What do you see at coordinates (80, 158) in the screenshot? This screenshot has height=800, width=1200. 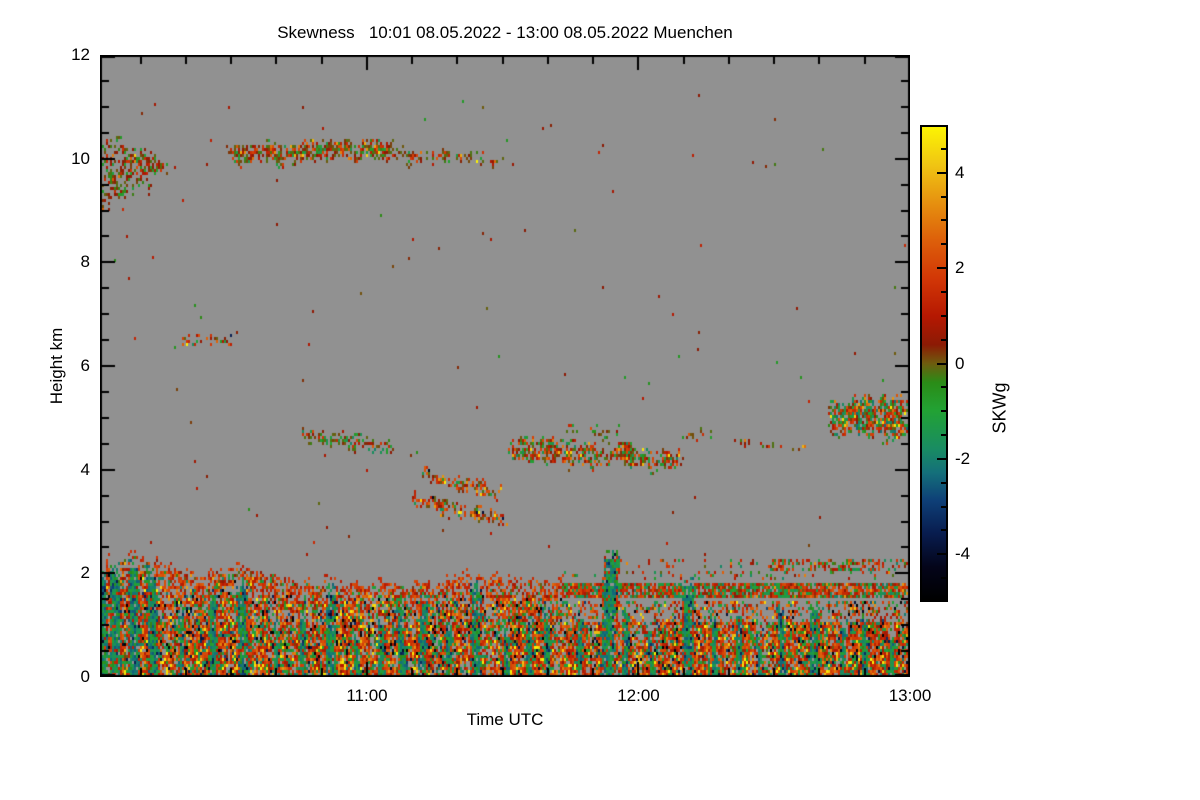 I see `y-tick-label: 10` at bounding box center [80, 158].